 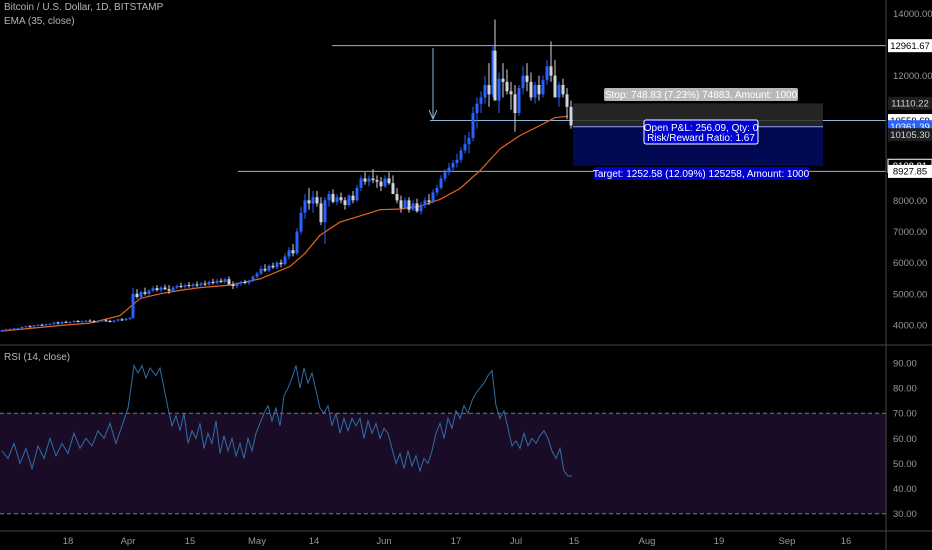 I want to click on ema-indicator-label: EMA (35, close), so click(x=39, y=21).